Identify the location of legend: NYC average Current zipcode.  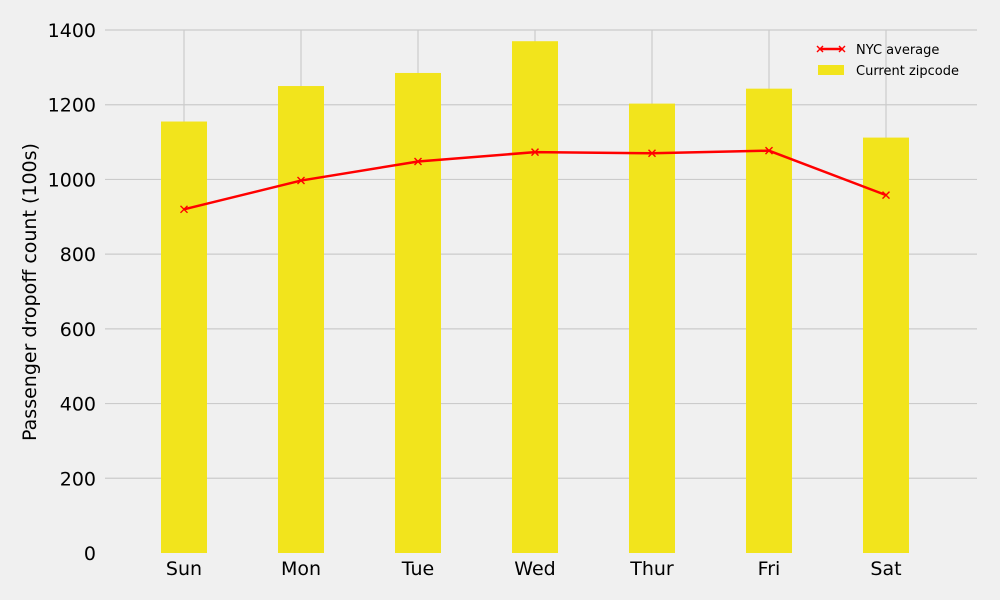
(887, 61).